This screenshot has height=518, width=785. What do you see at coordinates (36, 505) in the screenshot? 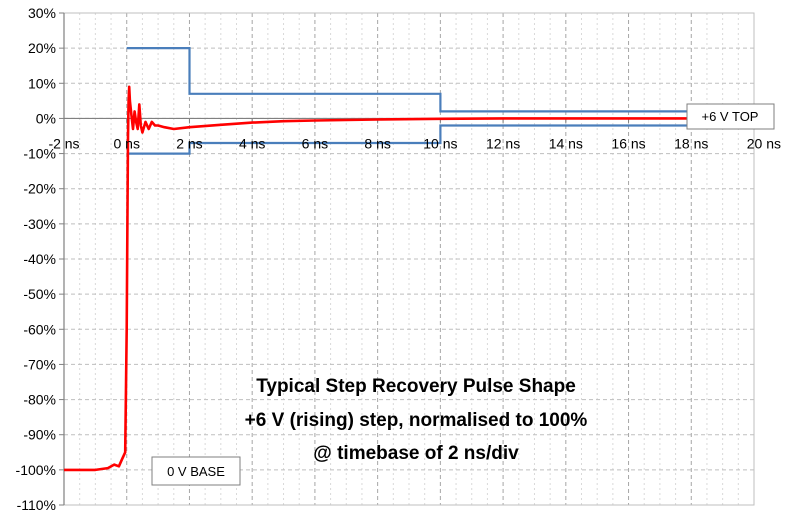
I see `y-tick-label: -110%` at bounding box center [36, 505].